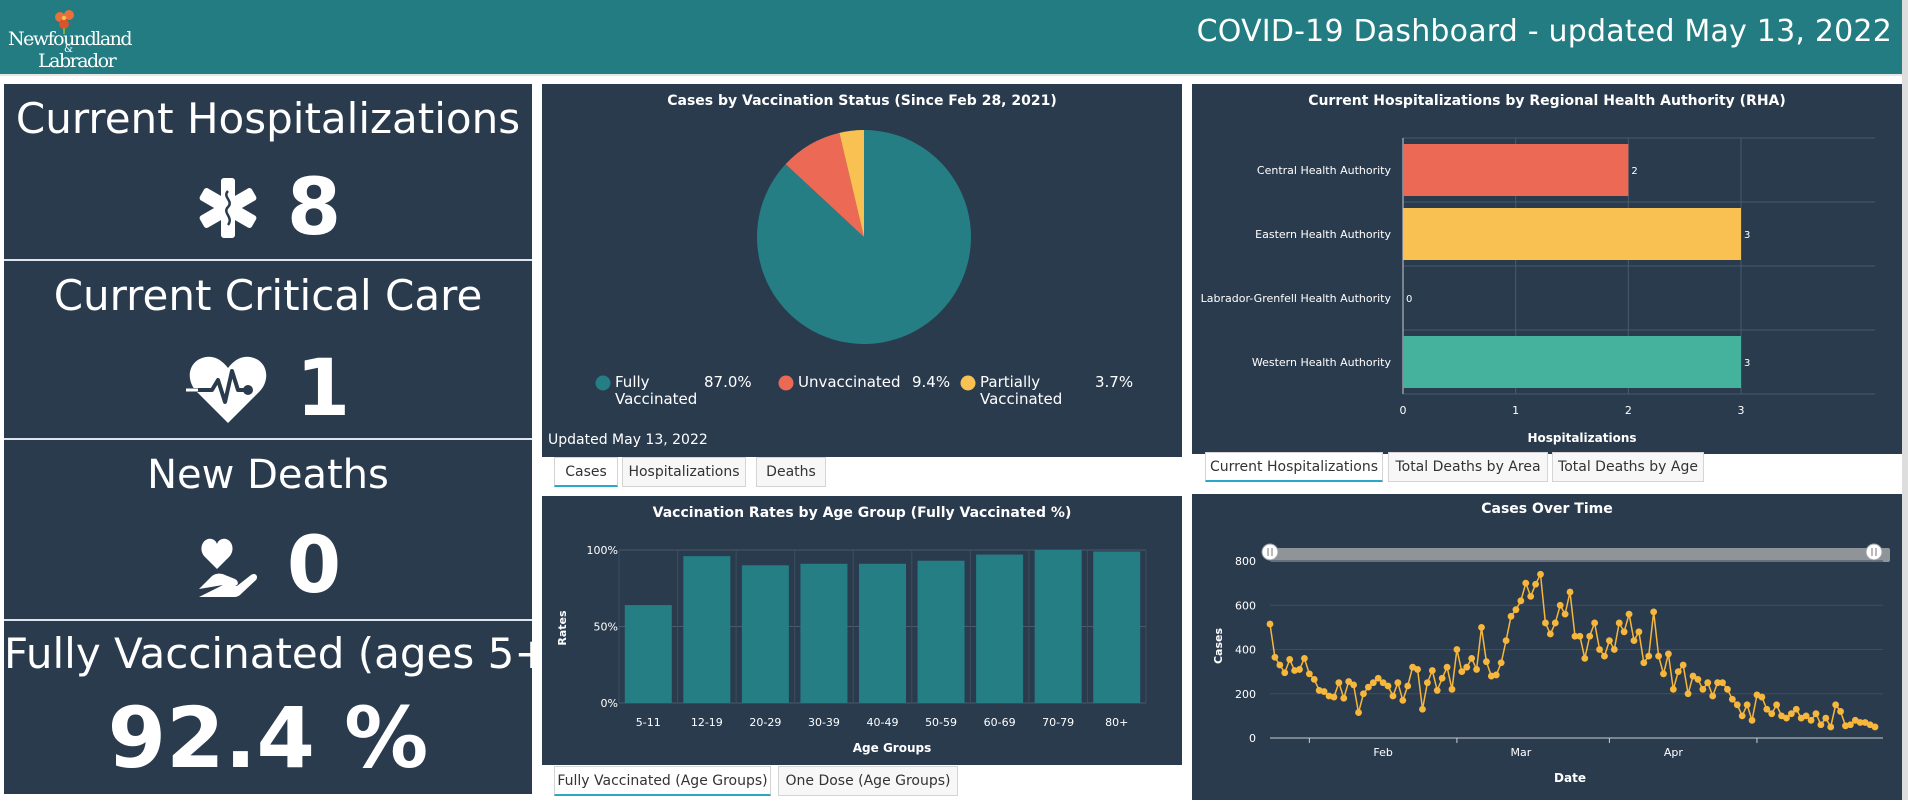 The image size is (1908, 800). Describe the element at coordinates (1294, 467) in the screenshot. I see `tab-current-hospitalizations: Current Hospitalizations` at that location.